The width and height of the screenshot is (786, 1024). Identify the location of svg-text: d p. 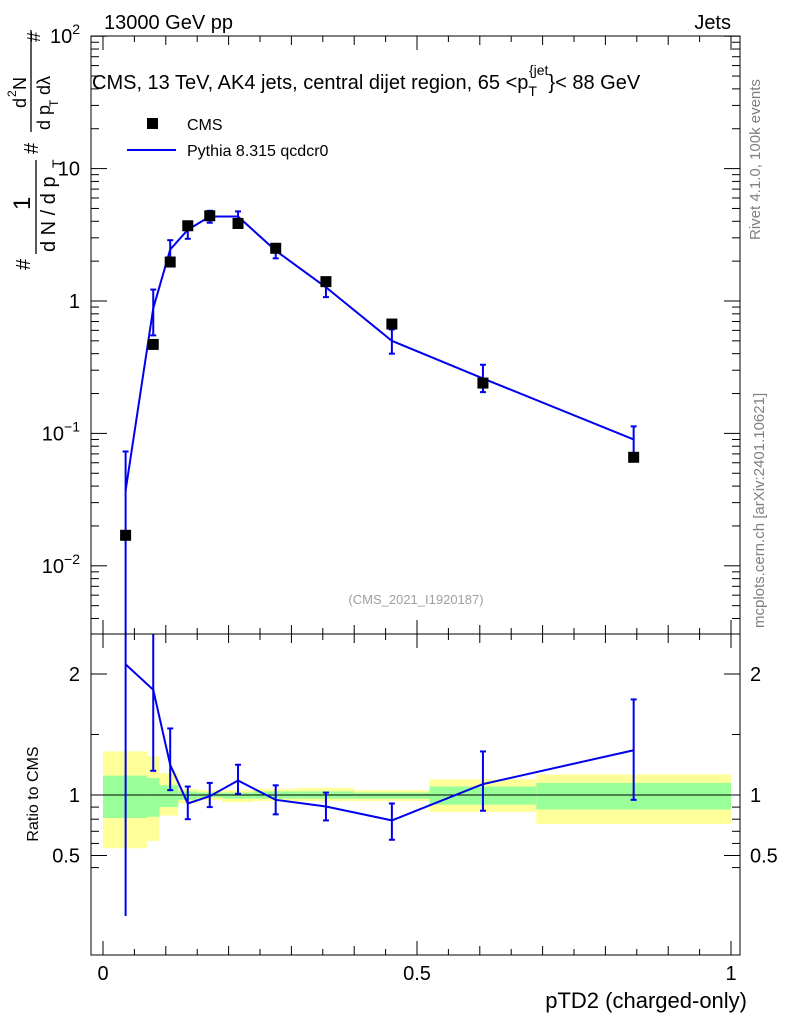
(44, 117).